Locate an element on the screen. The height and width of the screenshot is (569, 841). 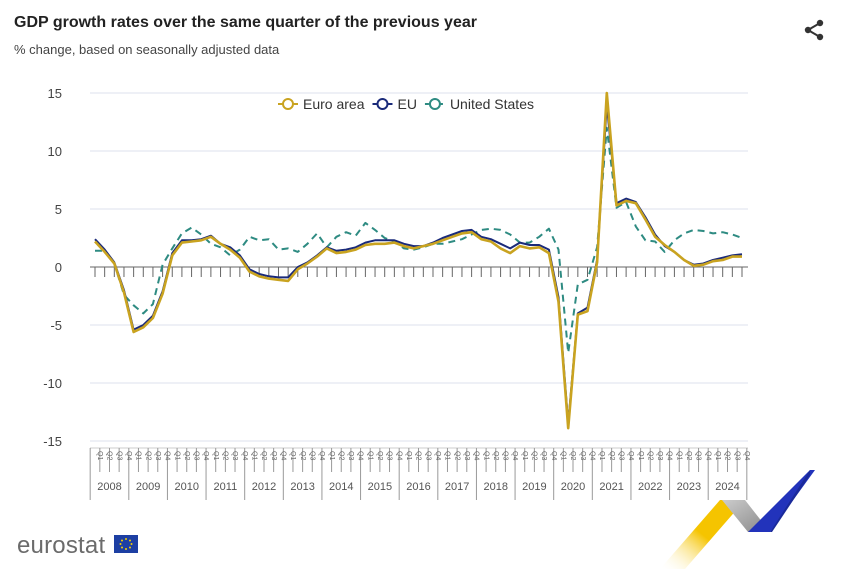
year-label: 2015 is located at coordinates (380, 487).